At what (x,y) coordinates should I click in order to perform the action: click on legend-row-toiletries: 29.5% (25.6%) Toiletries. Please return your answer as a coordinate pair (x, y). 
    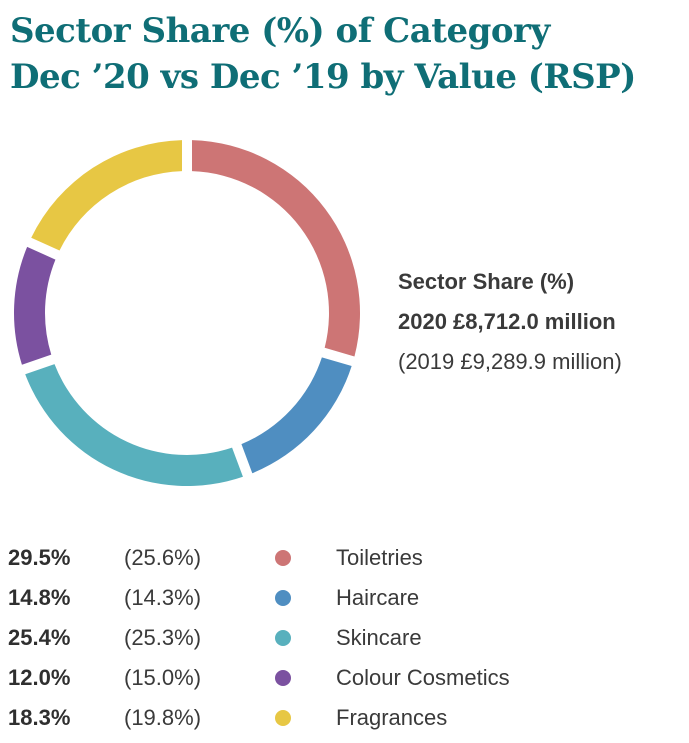
    Looking at the image, I should click on (343, 558).